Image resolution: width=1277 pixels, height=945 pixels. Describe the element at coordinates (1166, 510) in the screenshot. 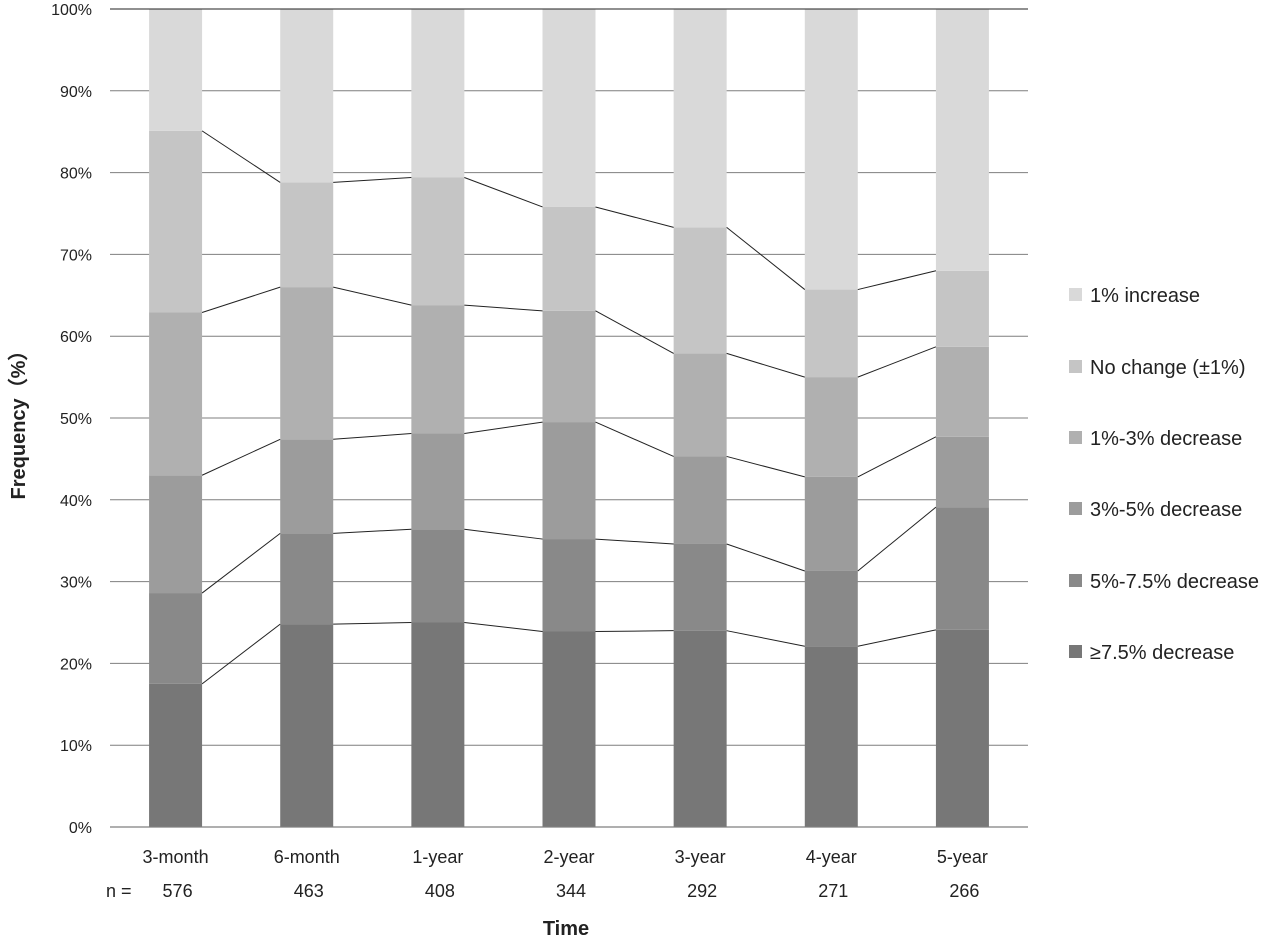

I see `legend-label: 3%-5% decrease` at that location.